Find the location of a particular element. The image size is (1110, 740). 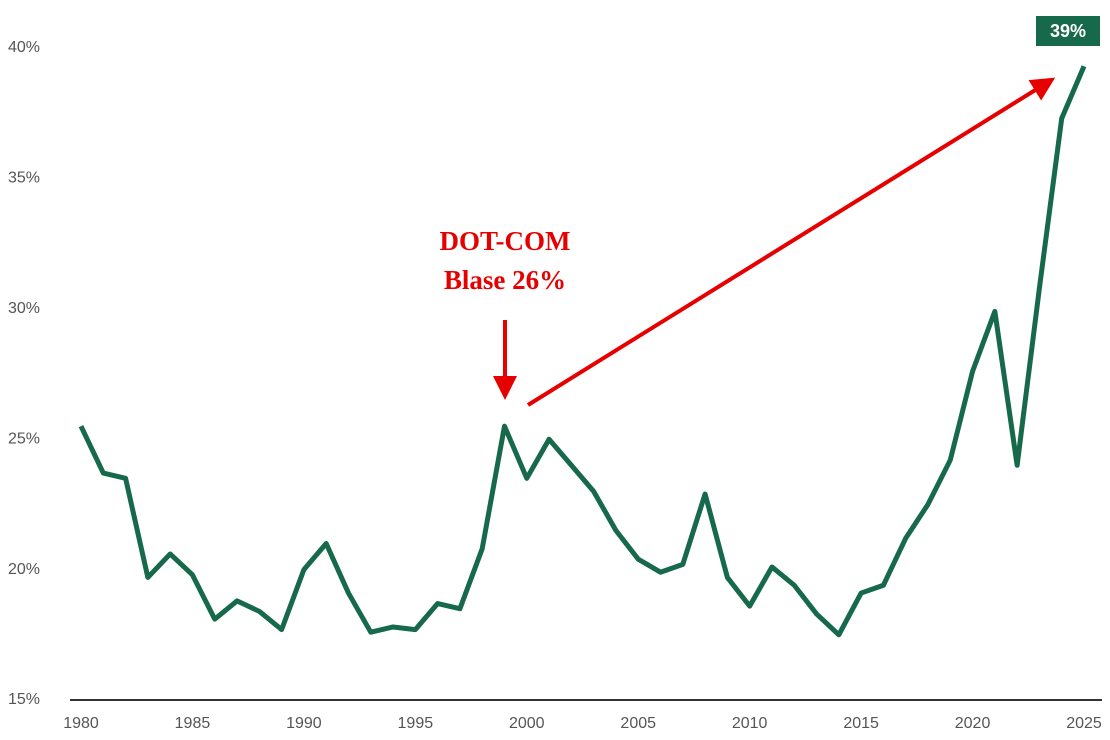

x-tick-label: 2000 is located at coordinates (527, 723).